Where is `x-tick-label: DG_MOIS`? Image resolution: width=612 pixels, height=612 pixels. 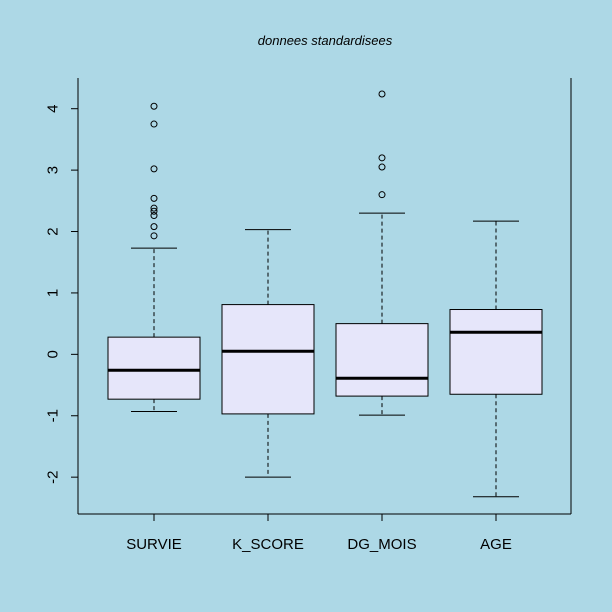 x-tick-label: DG_MOIS is located at coordinates (381, 544).